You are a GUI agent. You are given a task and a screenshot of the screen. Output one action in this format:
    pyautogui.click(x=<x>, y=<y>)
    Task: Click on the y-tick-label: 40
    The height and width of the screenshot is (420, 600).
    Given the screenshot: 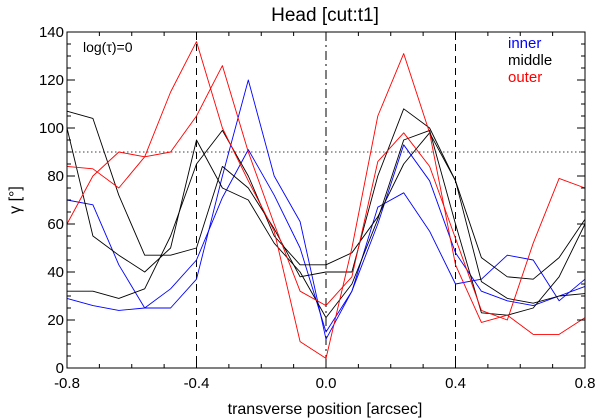 What is the action you would take?
    pyautogui.click(x=55, y=272)
    